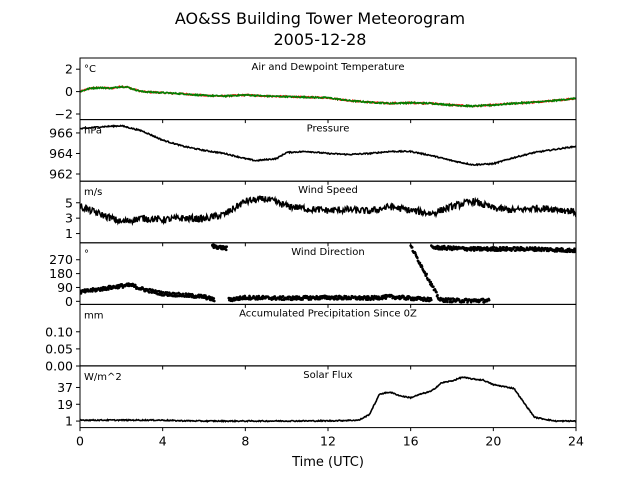  I want to click on unit-label: mm, so click(93, 315).